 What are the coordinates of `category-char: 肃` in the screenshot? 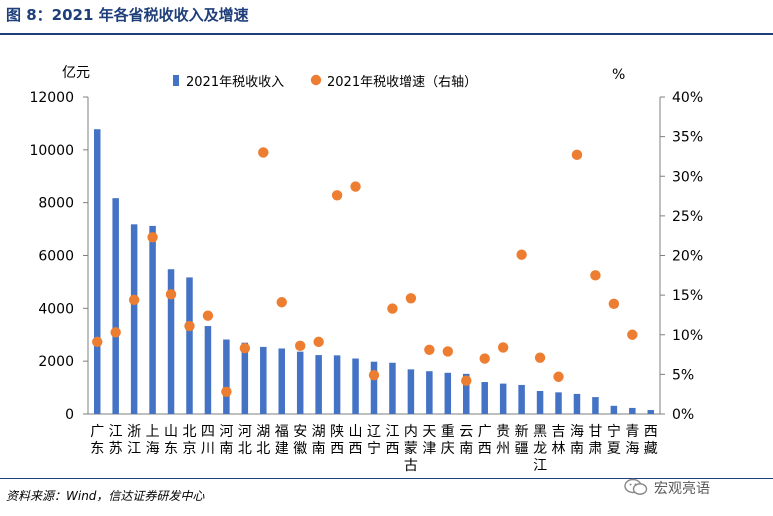 It's located at (595, 449).